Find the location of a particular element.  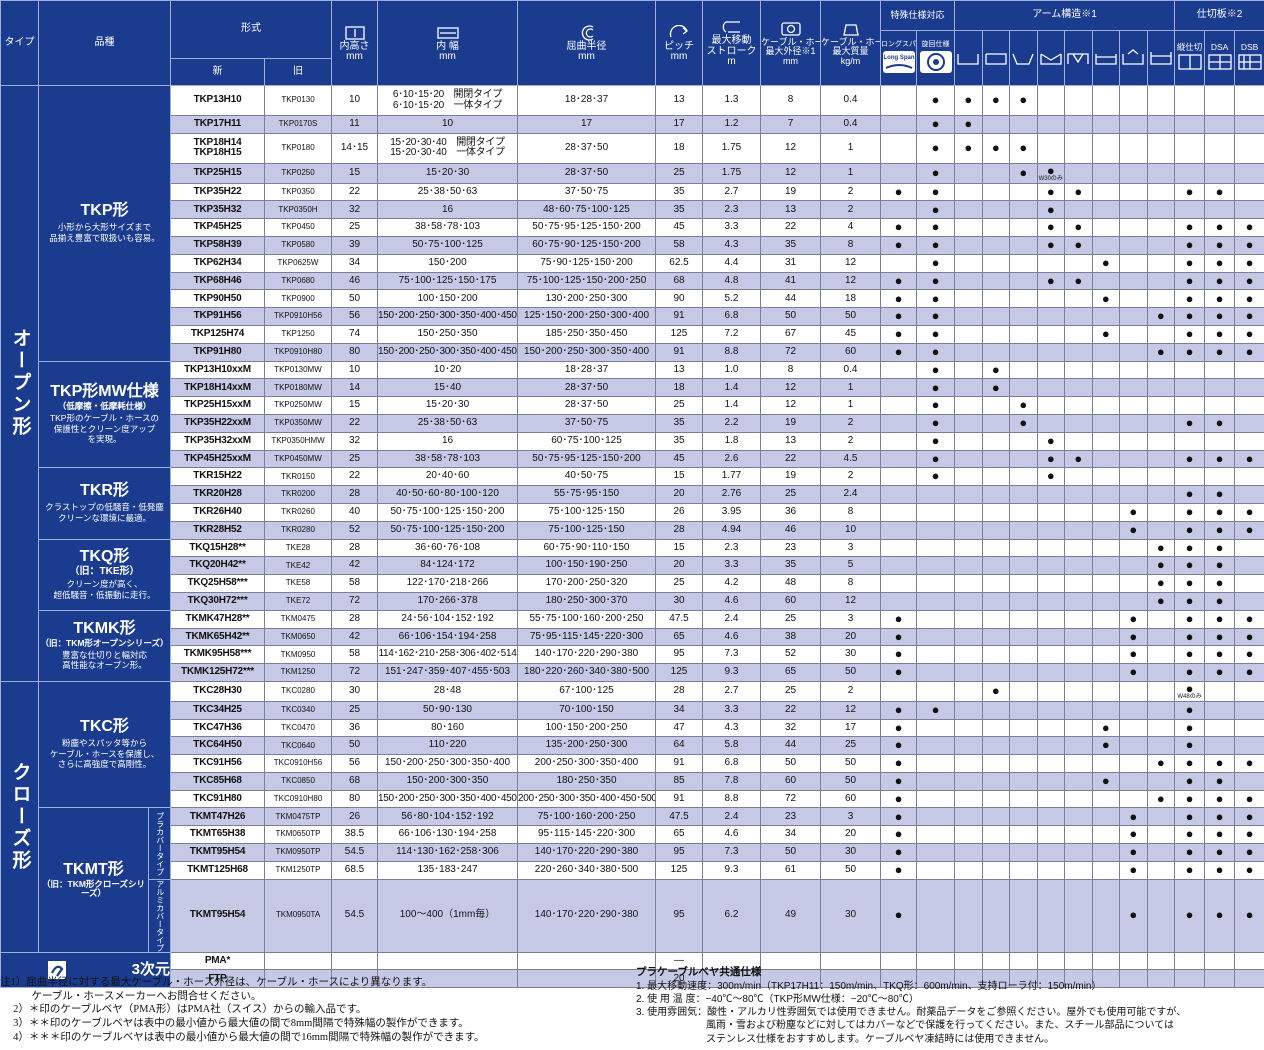

cell: 50 is located at coordinates (790, 316).